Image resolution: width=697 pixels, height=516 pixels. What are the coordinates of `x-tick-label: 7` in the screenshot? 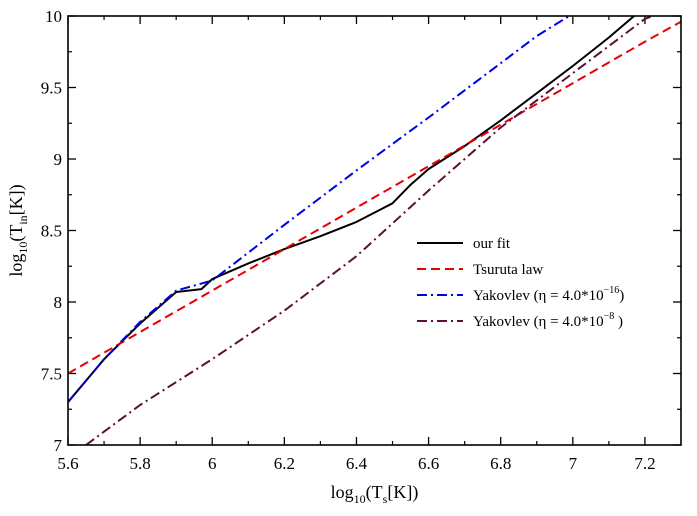 It's located at (573, 463).